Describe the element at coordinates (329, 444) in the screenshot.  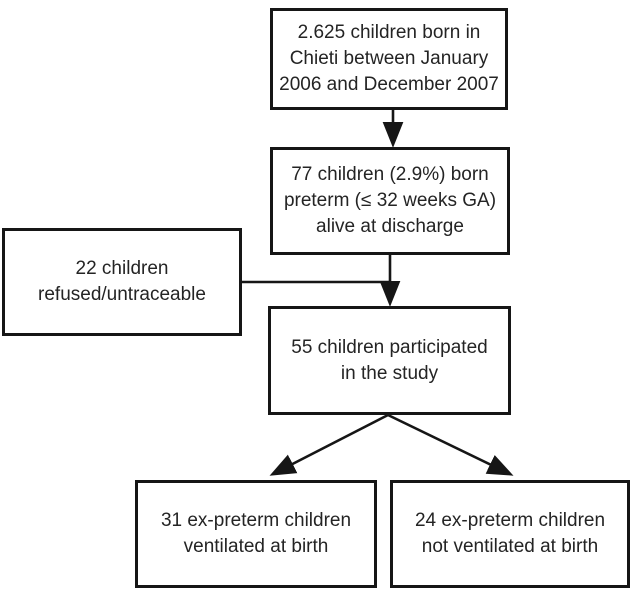
I see `arrow-participated-to-ventilated` at that location.